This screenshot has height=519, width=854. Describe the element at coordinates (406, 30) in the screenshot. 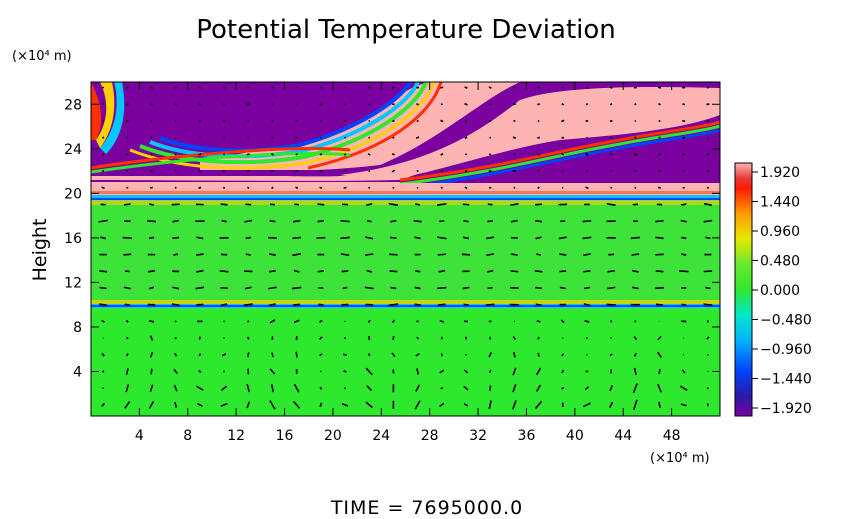

I see `chart-title: Potential Temperature Deviation` at that location.